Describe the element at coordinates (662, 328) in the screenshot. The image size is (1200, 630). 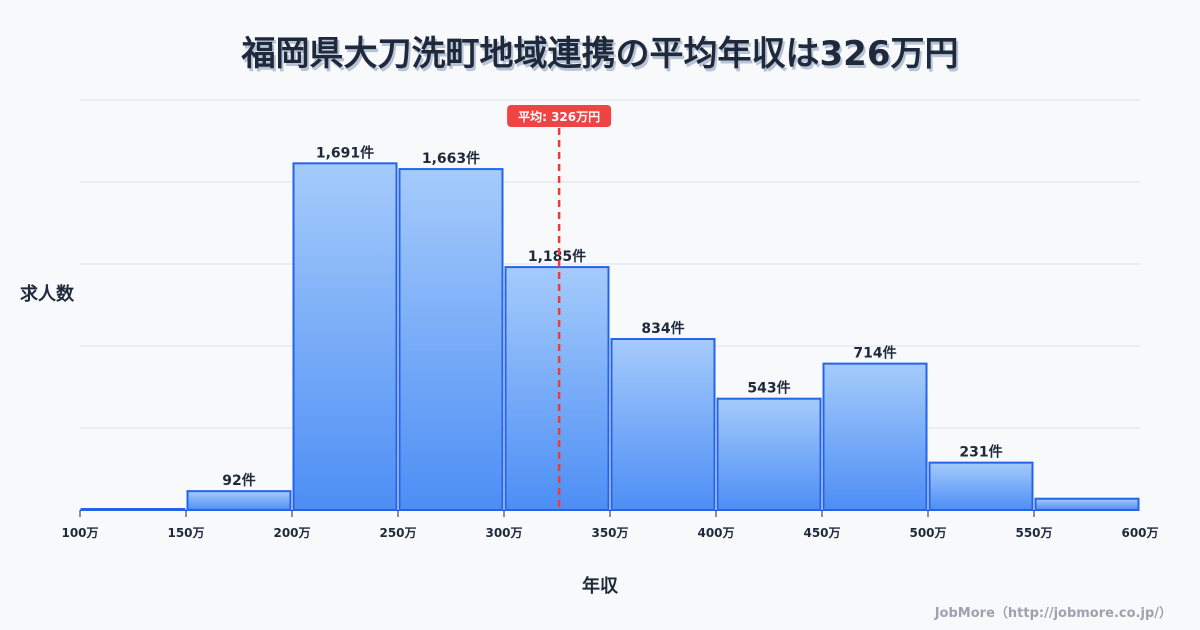
I see `bar-value-label: 834件` at that location.